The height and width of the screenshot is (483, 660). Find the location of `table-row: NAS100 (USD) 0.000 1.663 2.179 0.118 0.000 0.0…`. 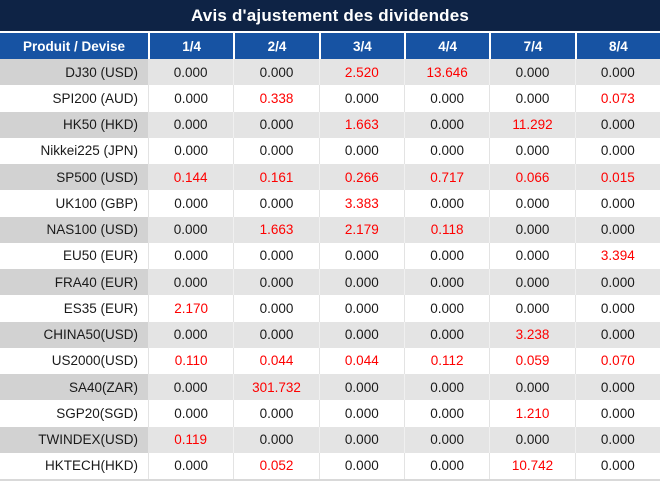

table-row: NAS100 (USD) 0.000 1.663 2.179 0.118 0.000 0.0… is located at coordinates (330, 229).